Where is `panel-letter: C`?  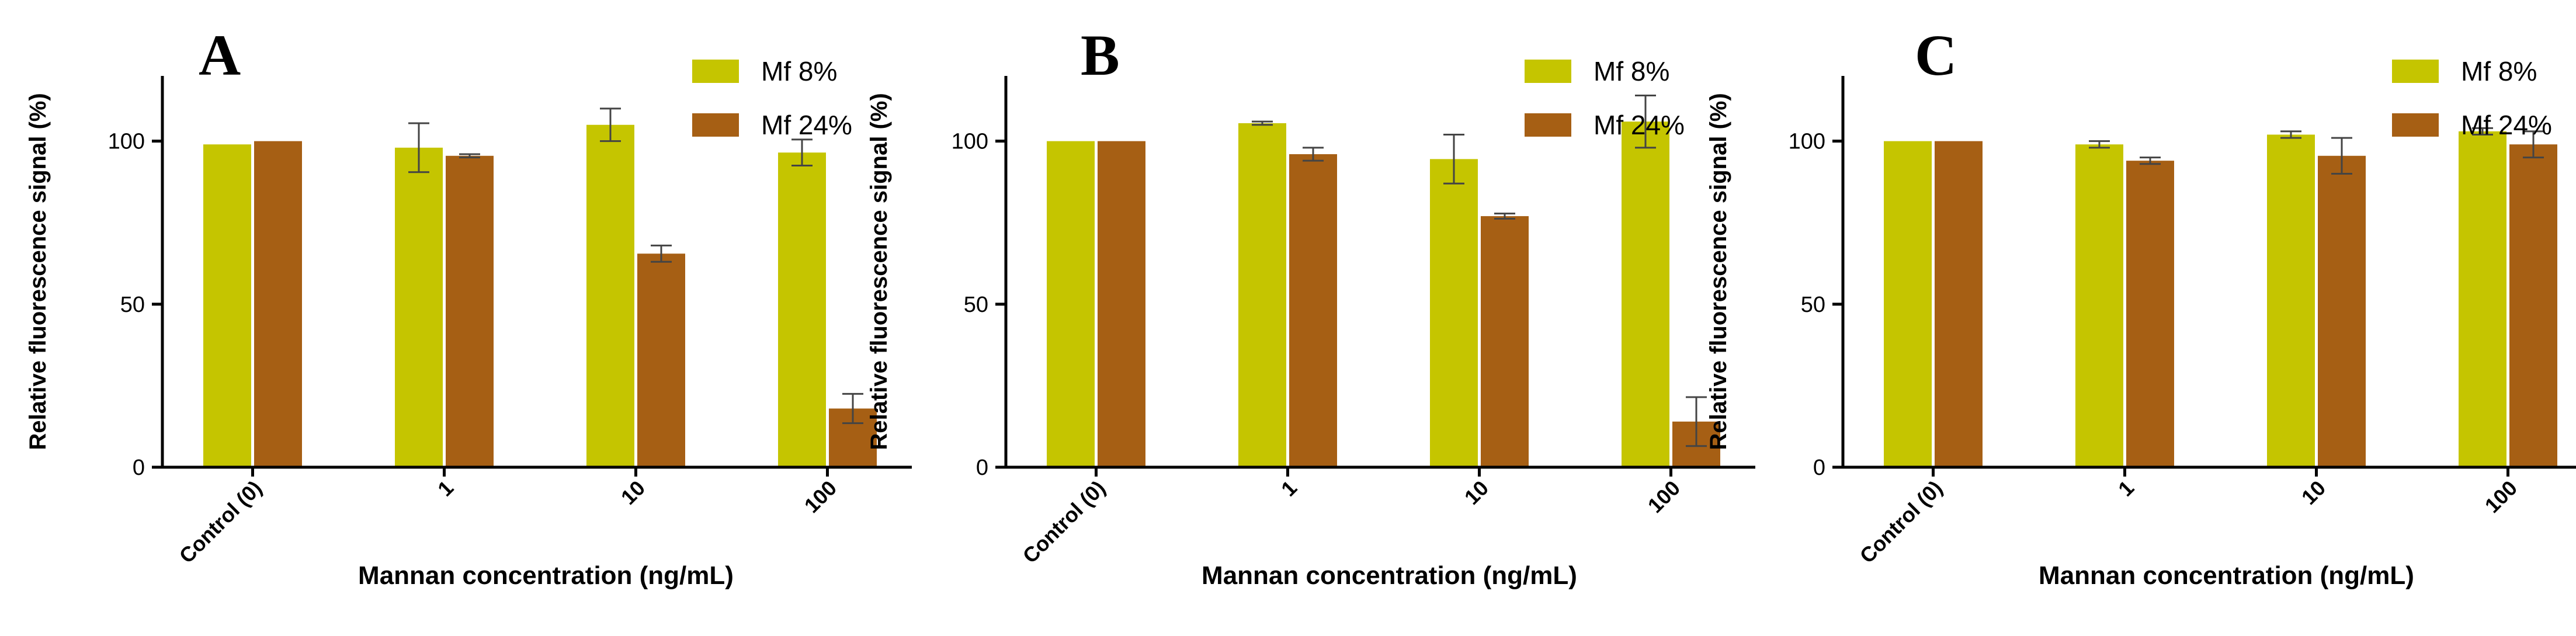 panel-letter: C is located at coordinates (1936, 55).